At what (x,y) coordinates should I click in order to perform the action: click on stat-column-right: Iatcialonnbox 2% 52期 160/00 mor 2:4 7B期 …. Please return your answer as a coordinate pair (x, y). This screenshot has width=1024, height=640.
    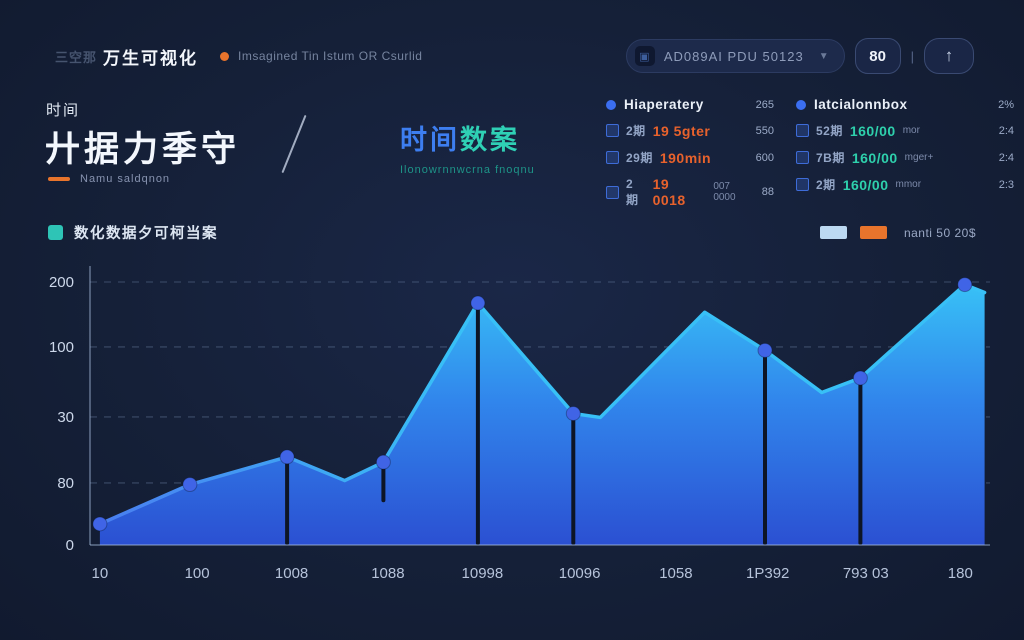
    Looking at the image, I should click on (905, 145).